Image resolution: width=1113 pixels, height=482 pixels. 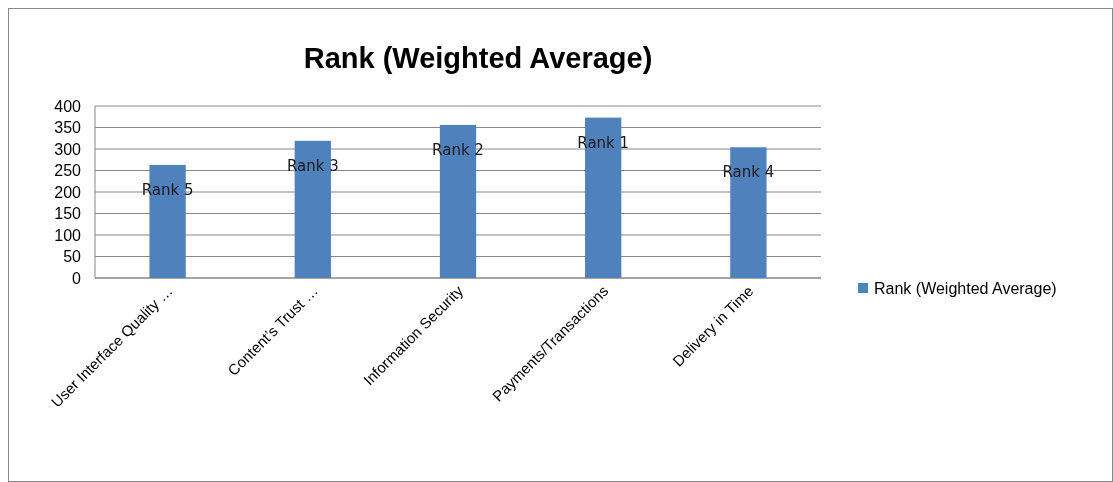 I want to click on y-tick-label: 400, so click(x=68, y=106).